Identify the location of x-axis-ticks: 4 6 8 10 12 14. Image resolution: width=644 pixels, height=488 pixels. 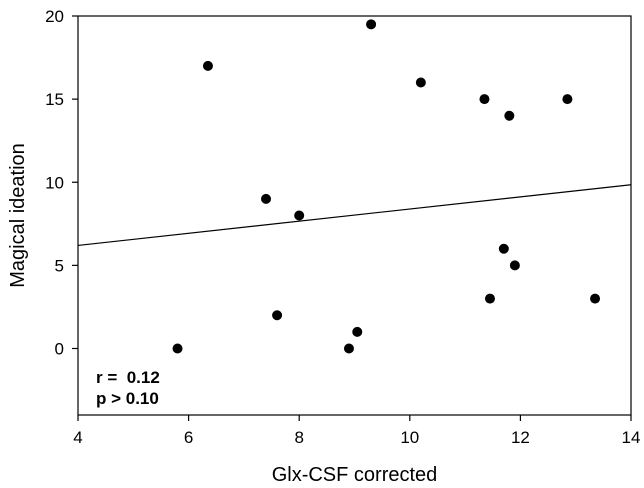
(356, 431).